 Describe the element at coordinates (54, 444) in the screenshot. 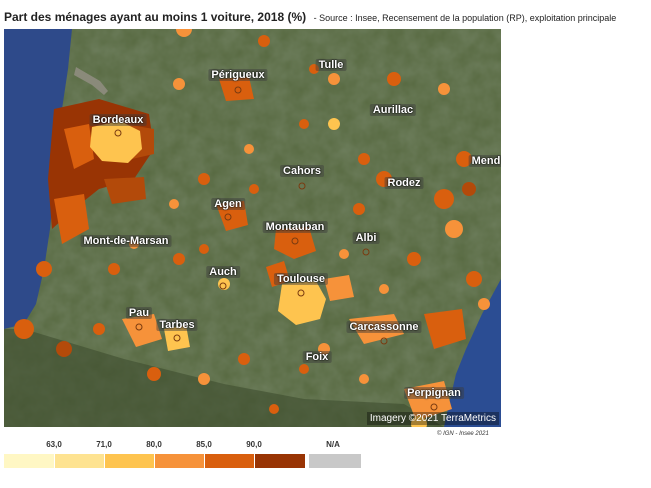

I see `legend-tick: 63,0` at that location.